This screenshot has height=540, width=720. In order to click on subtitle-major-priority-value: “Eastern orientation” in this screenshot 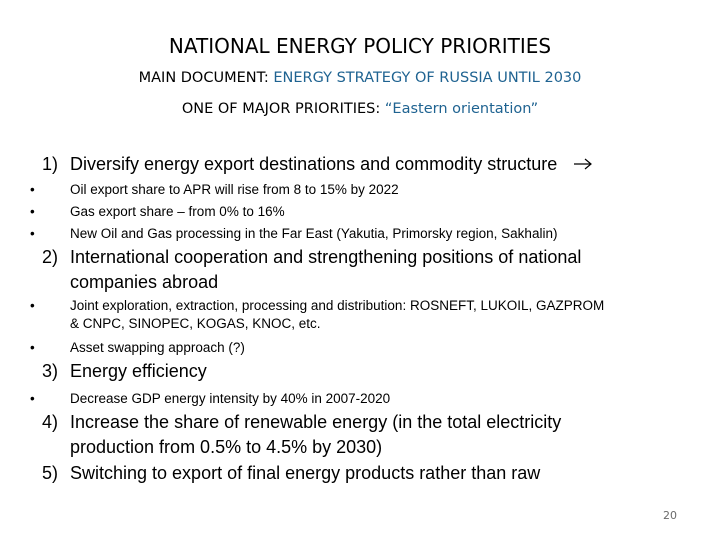, I will do `click(461, 109)`.